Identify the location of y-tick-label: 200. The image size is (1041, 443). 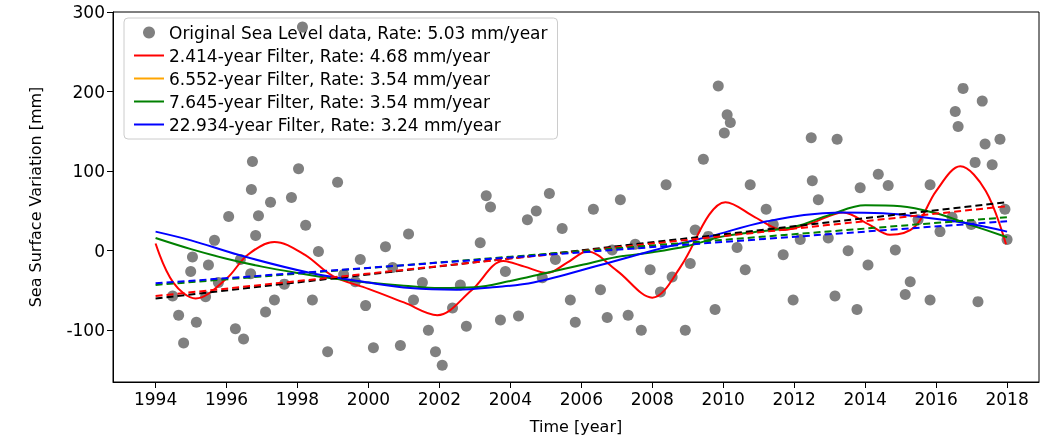
(88, 91).